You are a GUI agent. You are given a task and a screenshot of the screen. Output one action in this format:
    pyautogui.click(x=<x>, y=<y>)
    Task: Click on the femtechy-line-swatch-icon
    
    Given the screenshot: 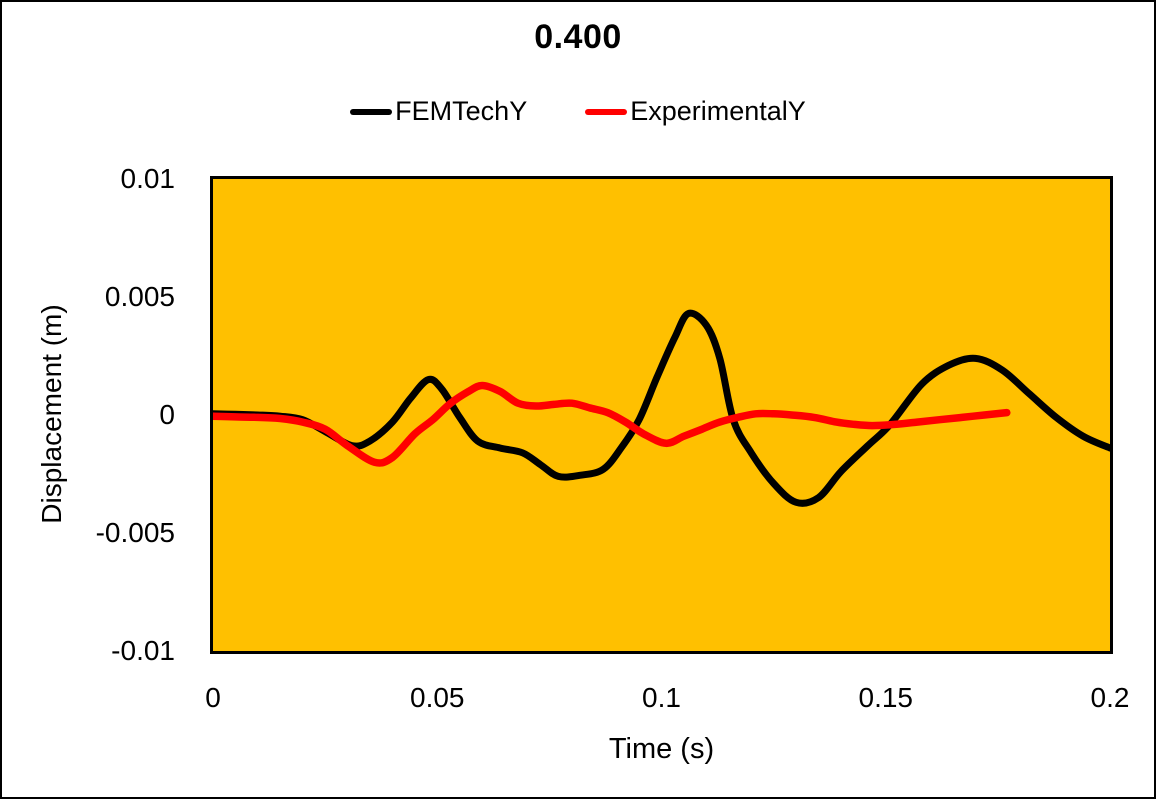 What is the action you would take?
    pyautogui.click(x=371, y=111)
    